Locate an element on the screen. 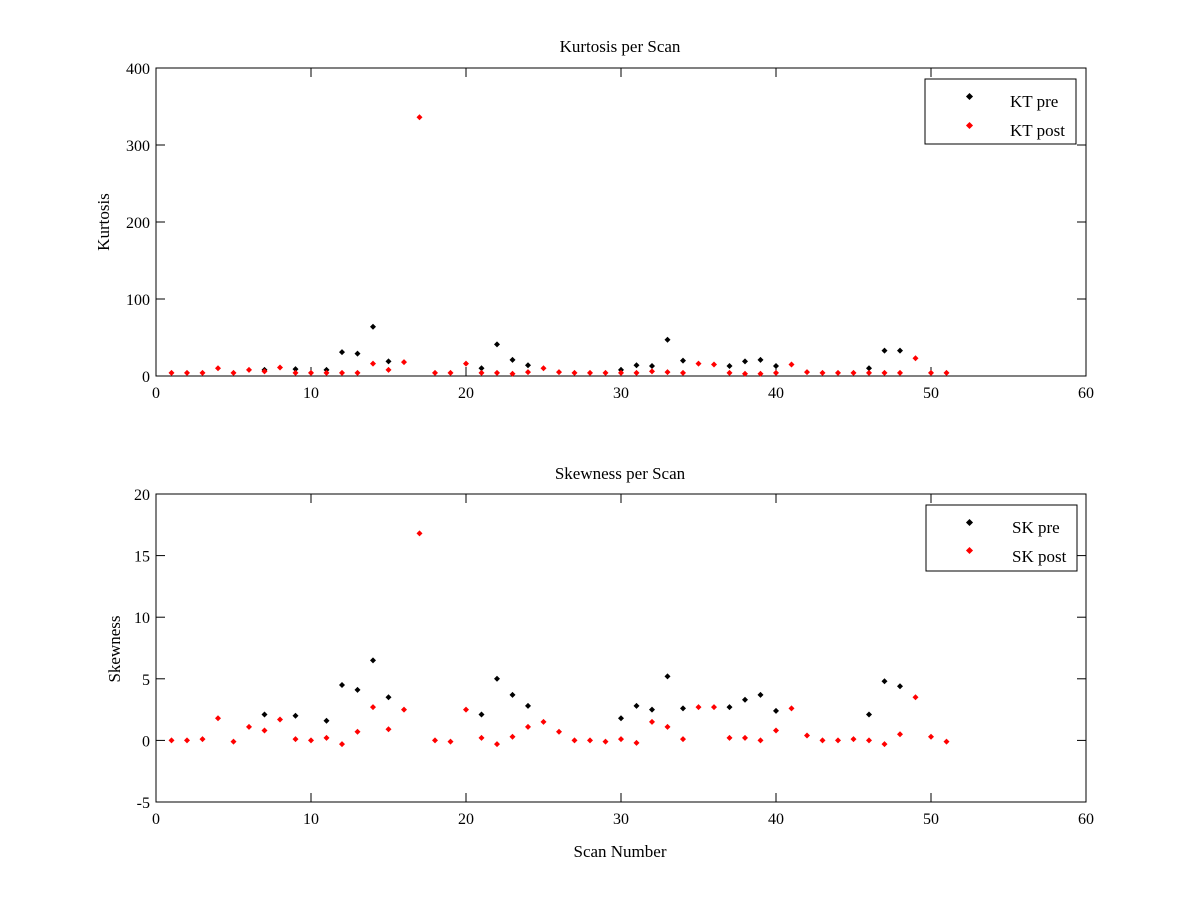 Image resolution: width=1200 pixels, height=900 pixels. skewness-y-tick-label: 10 is located at coordinates (142, 618).